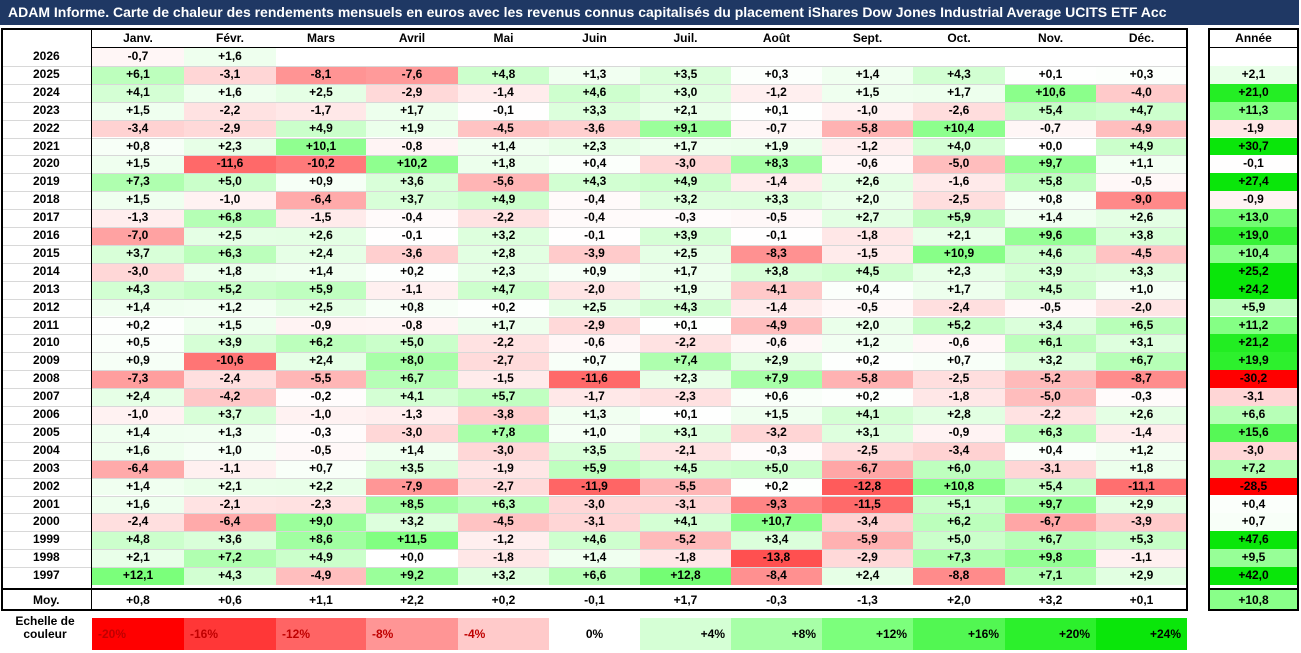 This screenshot has width=1301, height=653. Describe the element at coordinates (412, 38) in the screenshot. I see `month-header: Avril` at that location.